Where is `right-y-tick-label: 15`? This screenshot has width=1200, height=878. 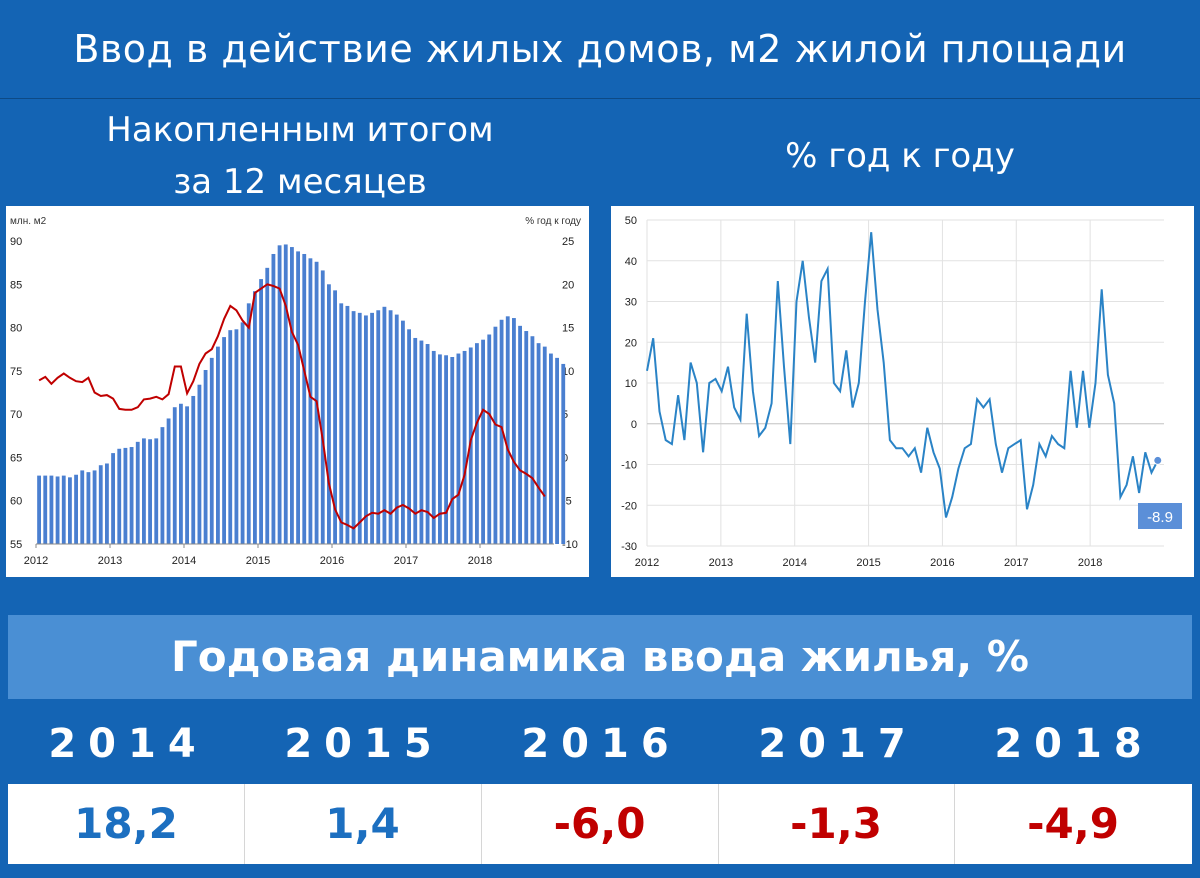
right-y-tick-label: 15 is located at coordinates (568, 329).